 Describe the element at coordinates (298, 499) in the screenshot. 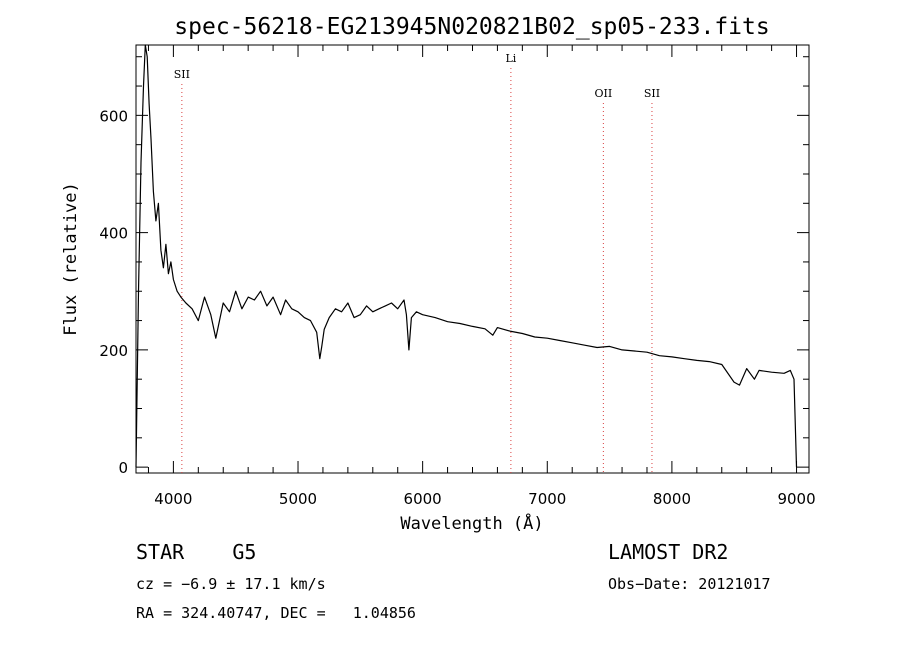

I see `x-tick-label: 5000` at that location.